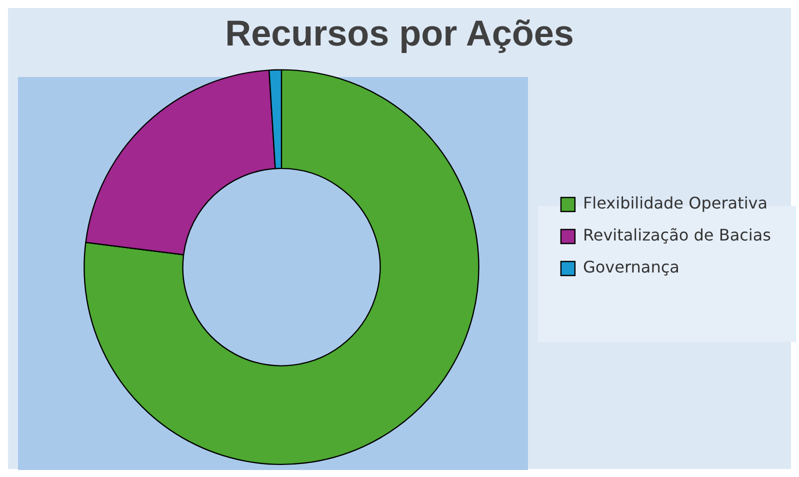  Describe the element at coordinates (631, 267) in the screenshot. I see `legend-label: Governança` at that location.